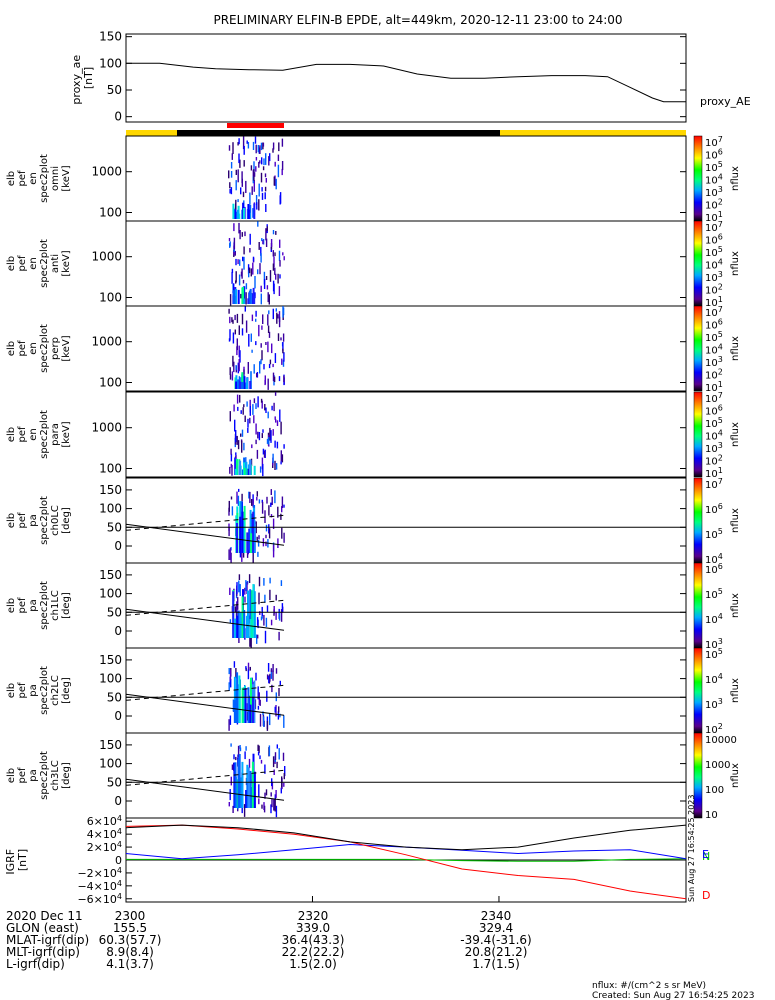 The image size is (775, 1000). What do you see at coordinates (104, 834) in the screenshot?
I see `igrf-ytick-label: 4×10⁴` at bounding box center [104, 834].